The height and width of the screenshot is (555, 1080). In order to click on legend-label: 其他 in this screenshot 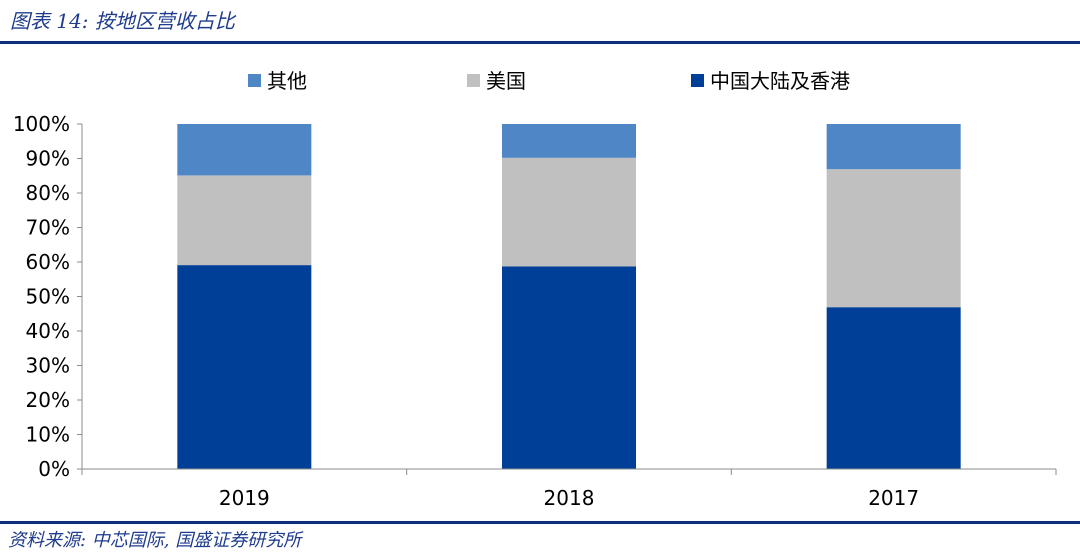, I will do `click(287, 81)`.